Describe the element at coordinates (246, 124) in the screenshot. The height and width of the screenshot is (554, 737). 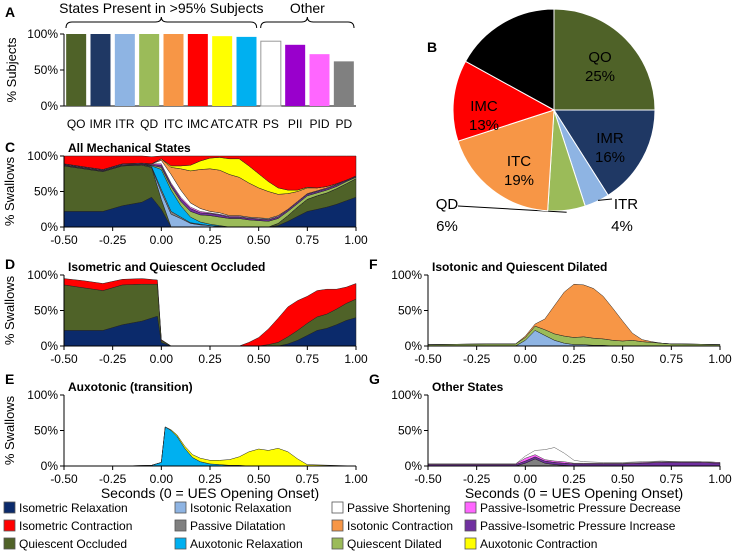
I see `bar-label-atr: ATR` at that location.